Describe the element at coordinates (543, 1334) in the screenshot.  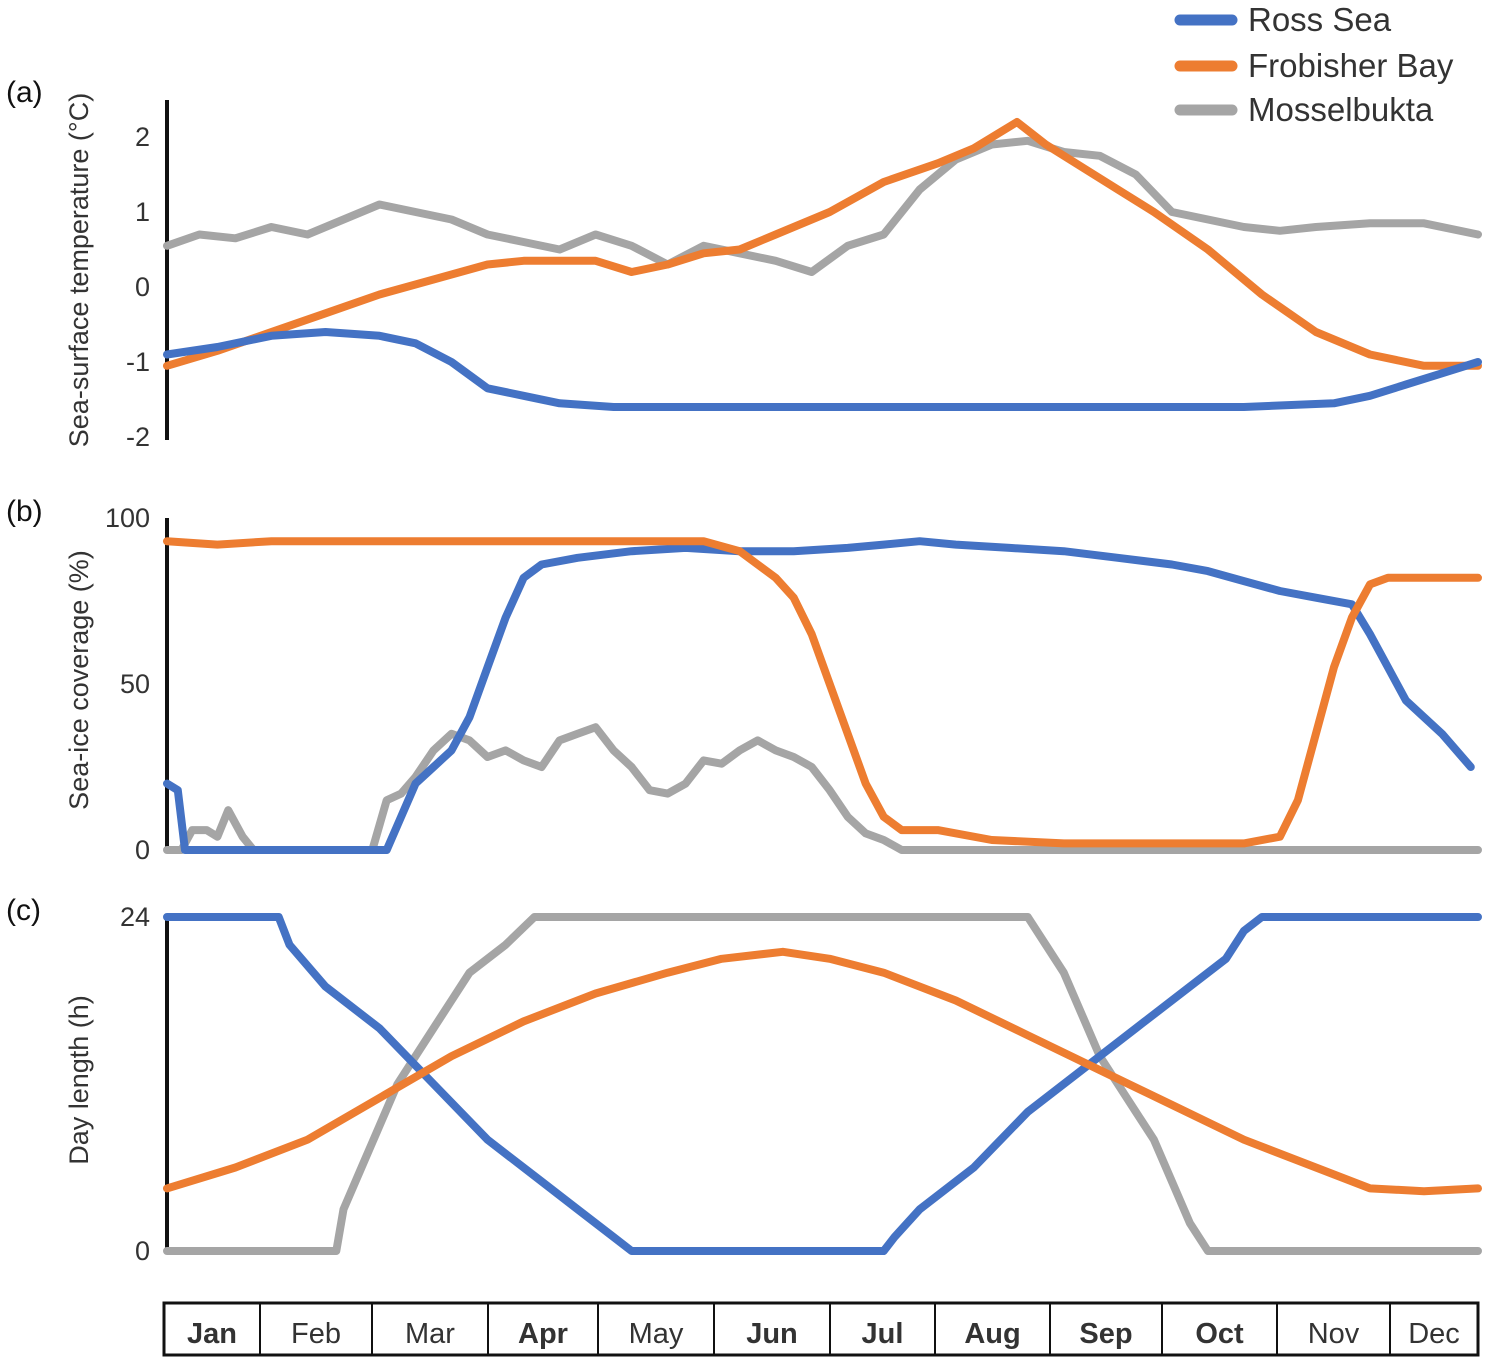
I see `month-label-apr: Apr` at that location.